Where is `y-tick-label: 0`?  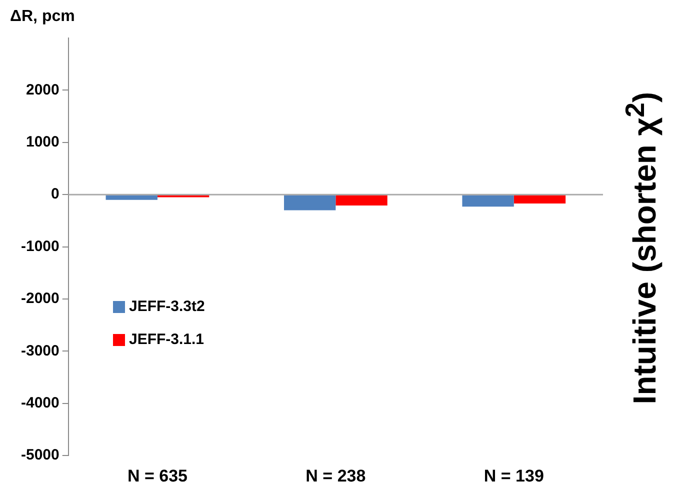 y-tick-label: 0 is located at coordinates (55, 194).